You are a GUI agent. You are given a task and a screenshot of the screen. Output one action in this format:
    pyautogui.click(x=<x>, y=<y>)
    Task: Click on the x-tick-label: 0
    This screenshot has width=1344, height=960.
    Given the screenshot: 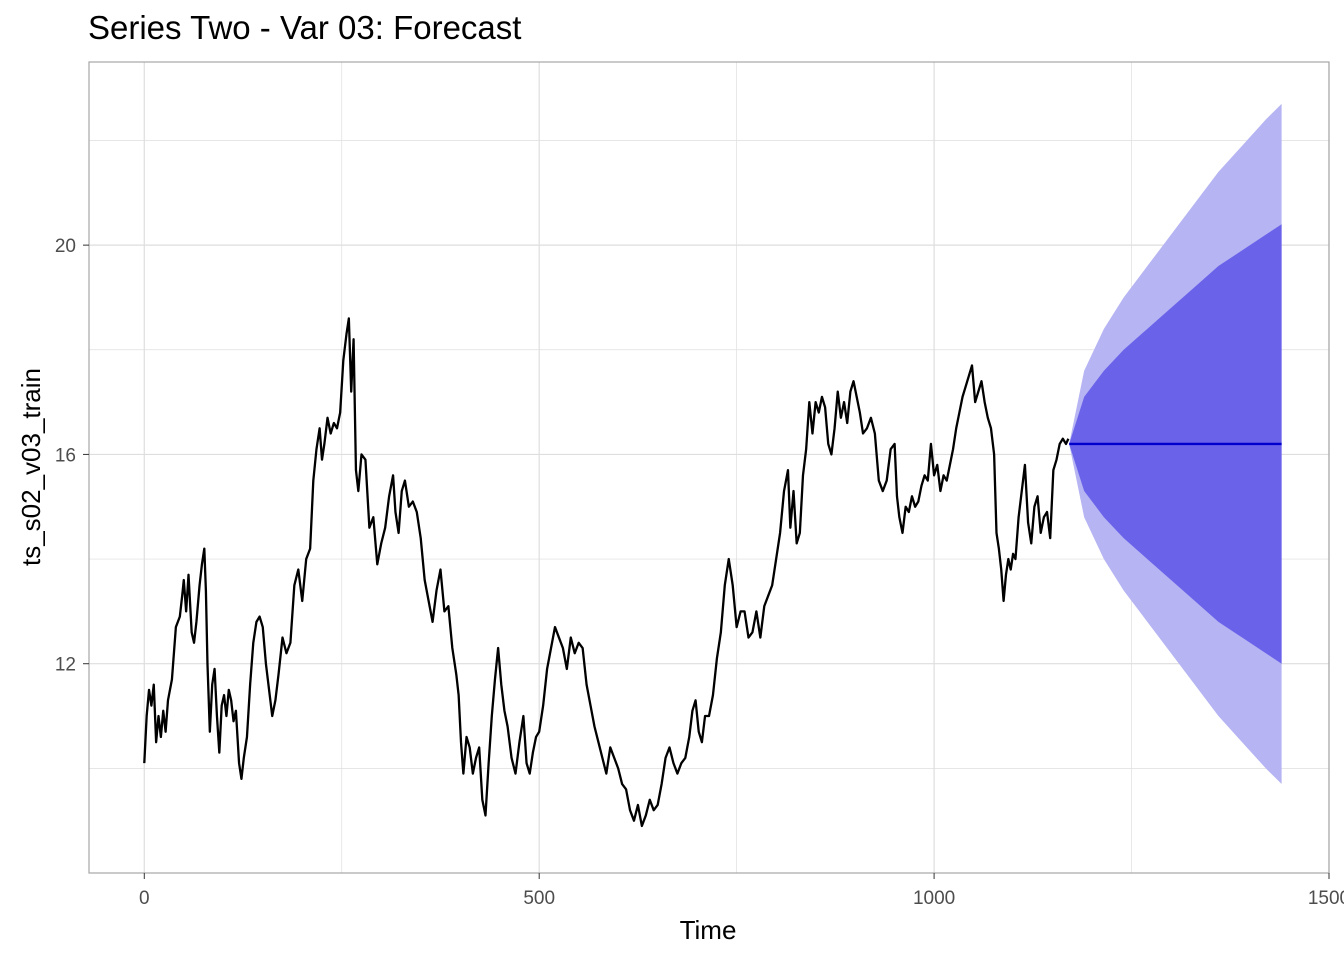 What is the action you would take?
    pyautogui.click(x=144, y=898)
    